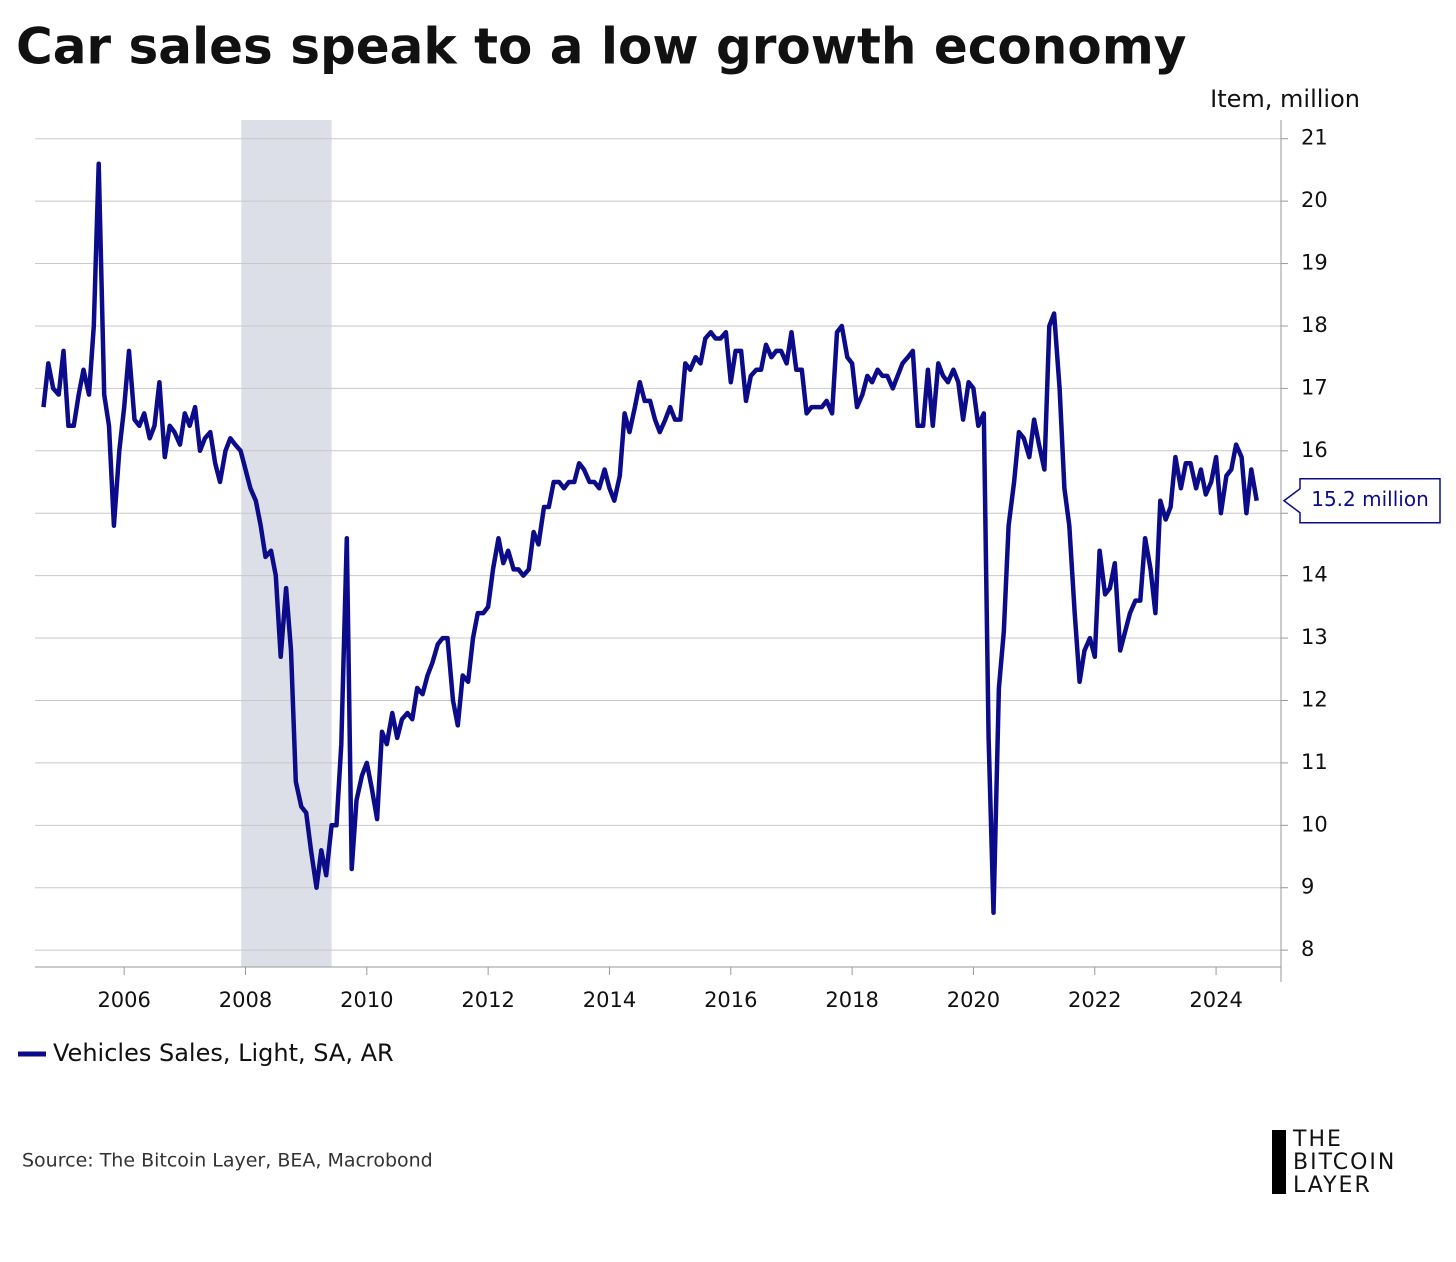  Describe the element at coordinates (1314, 387) in the screenshot. I see `y-tick-label: 17` at that location.